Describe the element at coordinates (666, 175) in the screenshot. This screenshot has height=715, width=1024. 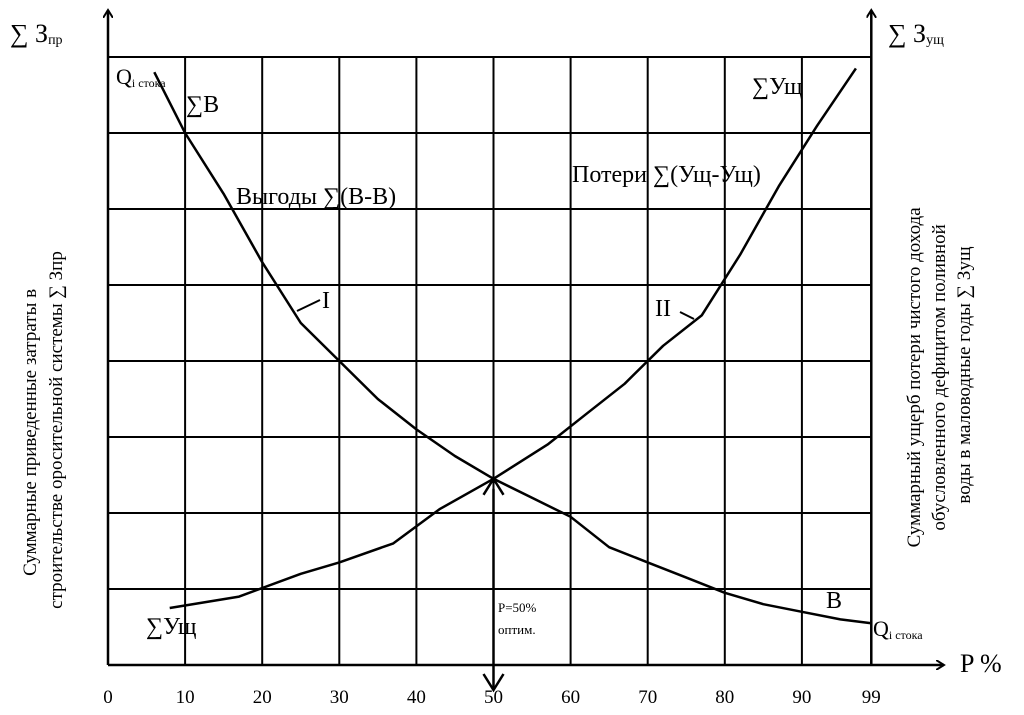
I see `losses-label: Потери ∑(Ущ-Ущ)` at that location.